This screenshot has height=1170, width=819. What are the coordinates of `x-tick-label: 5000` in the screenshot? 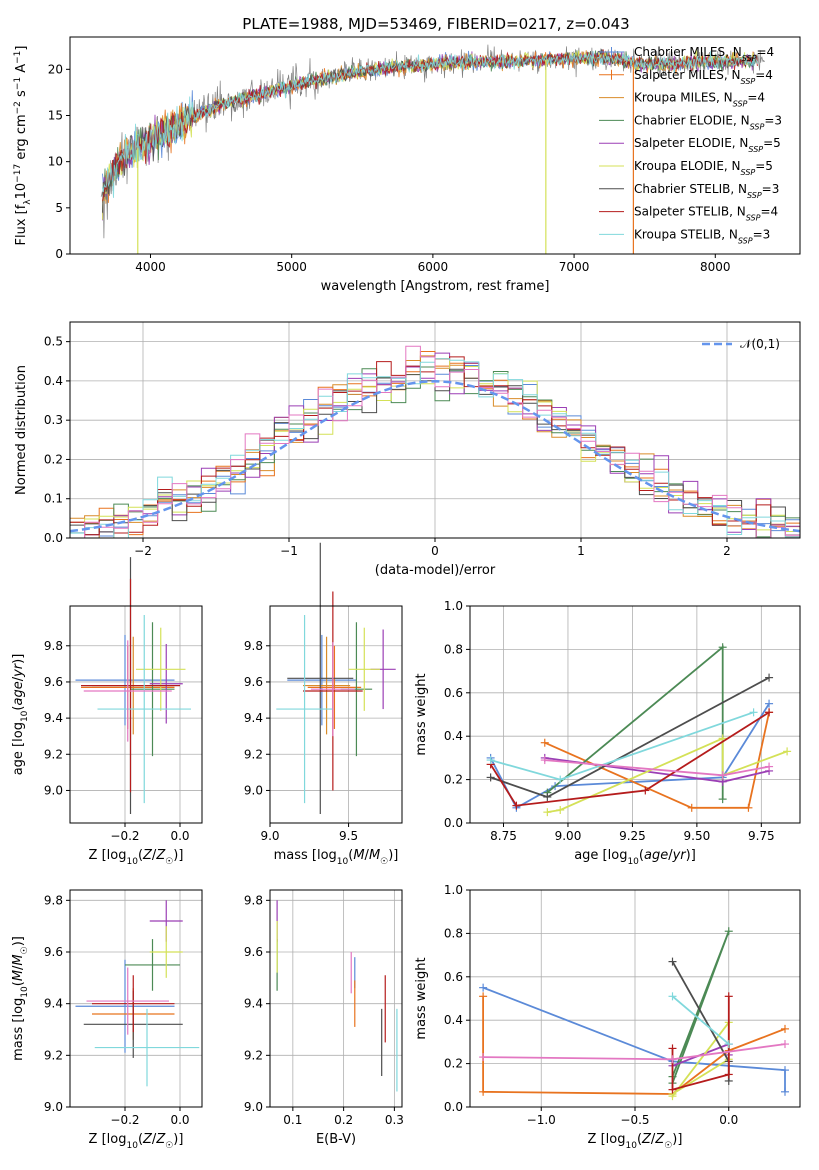 It's located at (291, 267).